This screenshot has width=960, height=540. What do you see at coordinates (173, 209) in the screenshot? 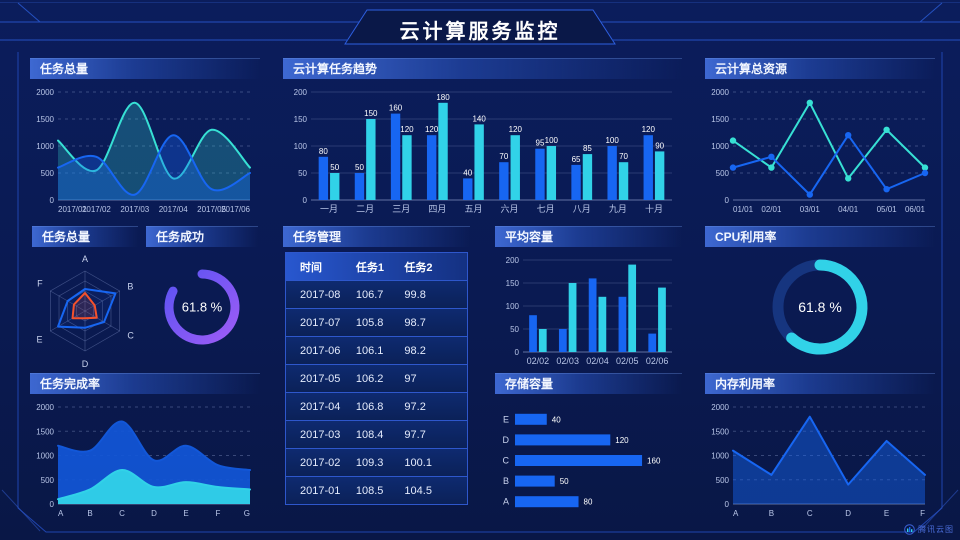
I see `svg-text: 2017/04` at bounding box center [173, 209].